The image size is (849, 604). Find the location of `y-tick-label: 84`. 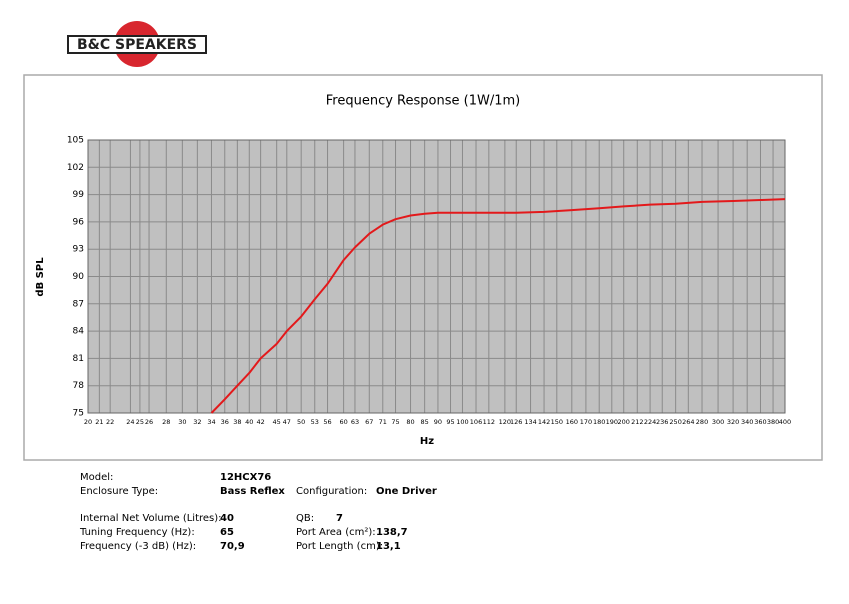

y-tick-label: 84 is located at coordinates (79, 332).